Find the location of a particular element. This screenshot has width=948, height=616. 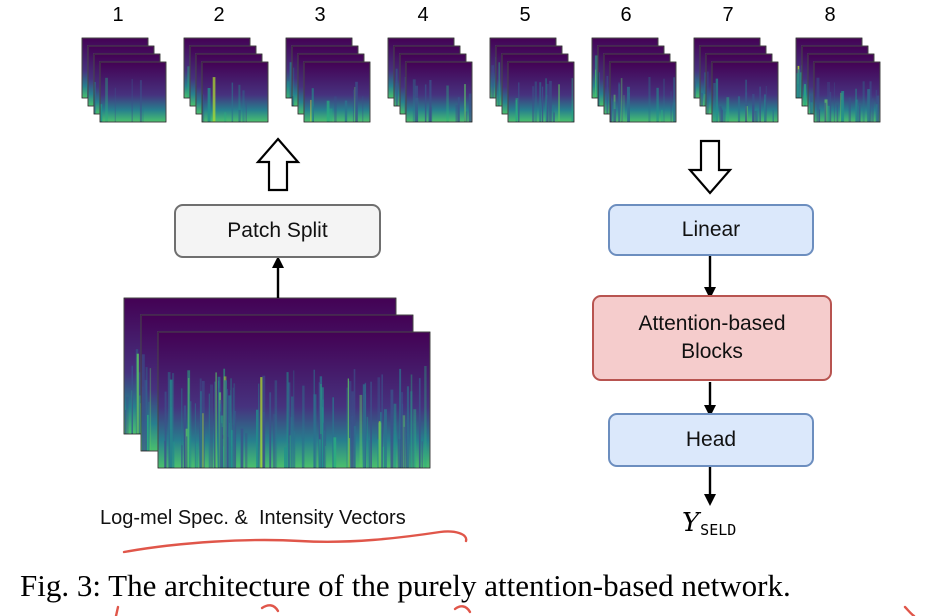

patch-number-2: 2 is located at coordinates (219, 15).